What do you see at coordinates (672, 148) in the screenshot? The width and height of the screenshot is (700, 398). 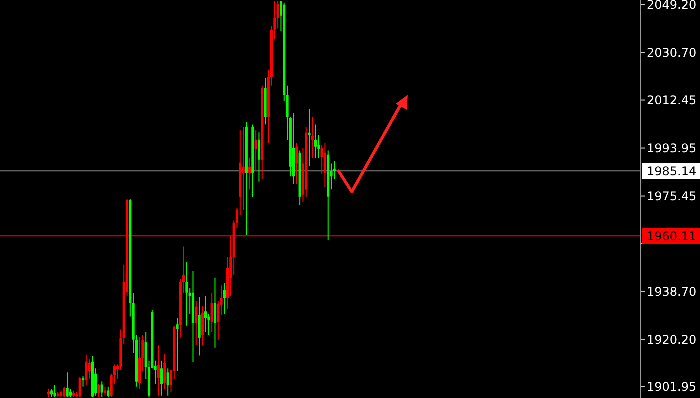 I see `y-tick-label: 1993.95` at bounding box center [672, 148].